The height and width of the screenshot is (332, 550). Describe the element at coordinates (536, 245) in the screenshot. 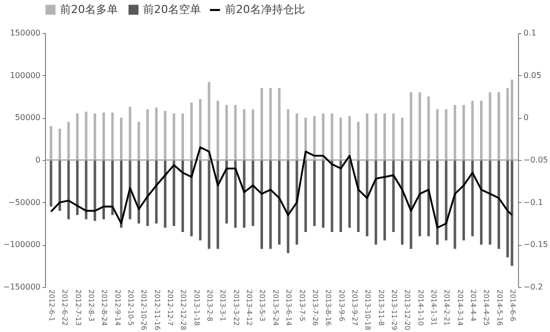

I see `y2-tick-label: −0.15` at that location.